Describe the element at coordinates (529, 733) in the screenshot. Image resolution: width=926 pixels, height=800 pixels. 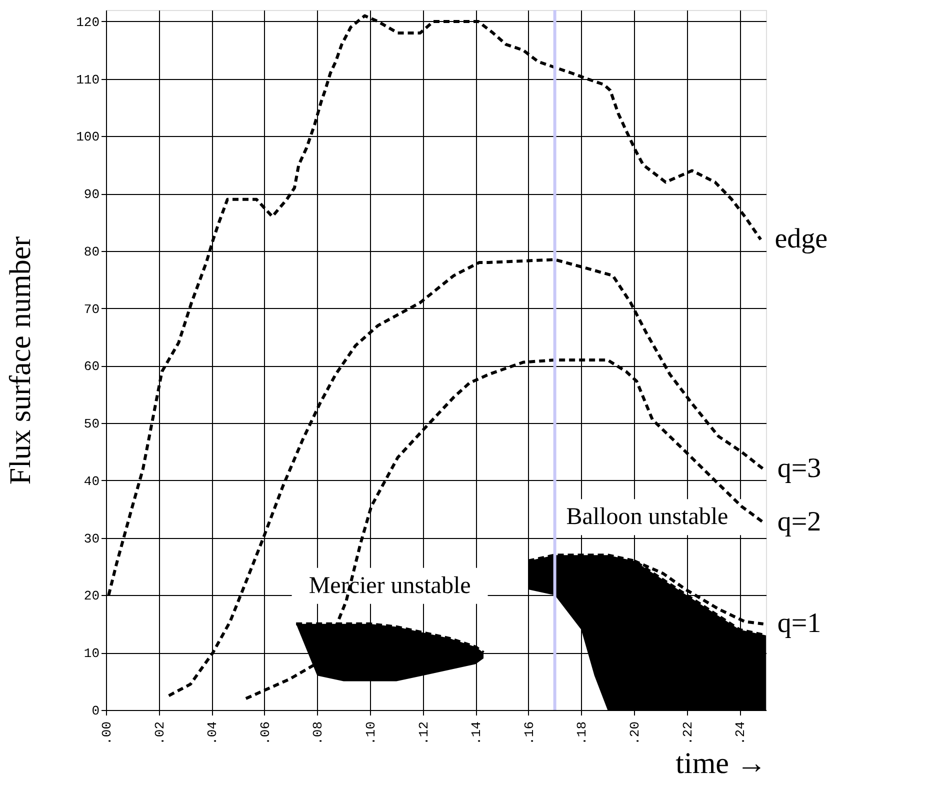
I see `x-tick-label: .16` at that location.